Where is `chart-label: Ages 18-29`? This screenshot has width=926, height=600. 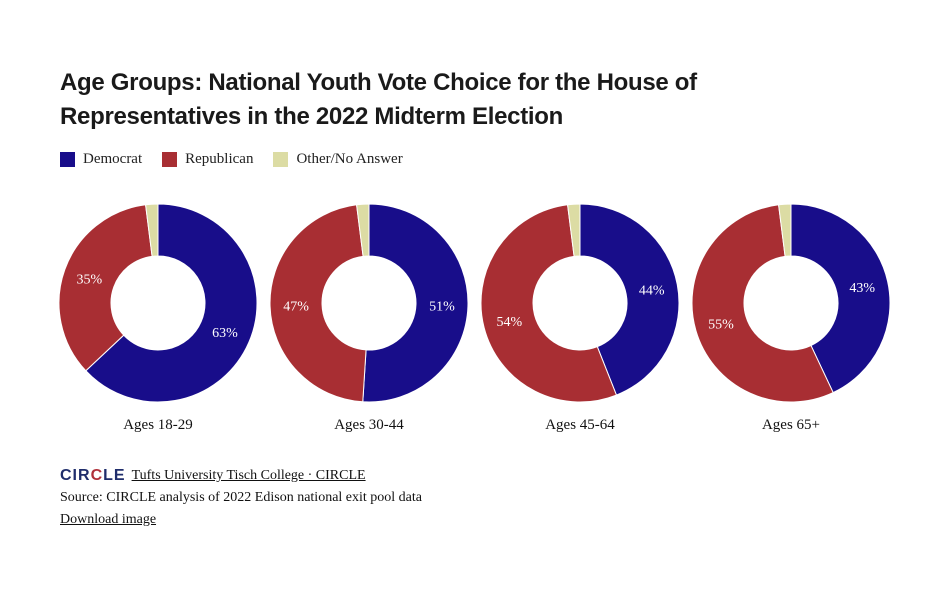
chart-label: Ages 18-29 is located at coordinates (158, 425).